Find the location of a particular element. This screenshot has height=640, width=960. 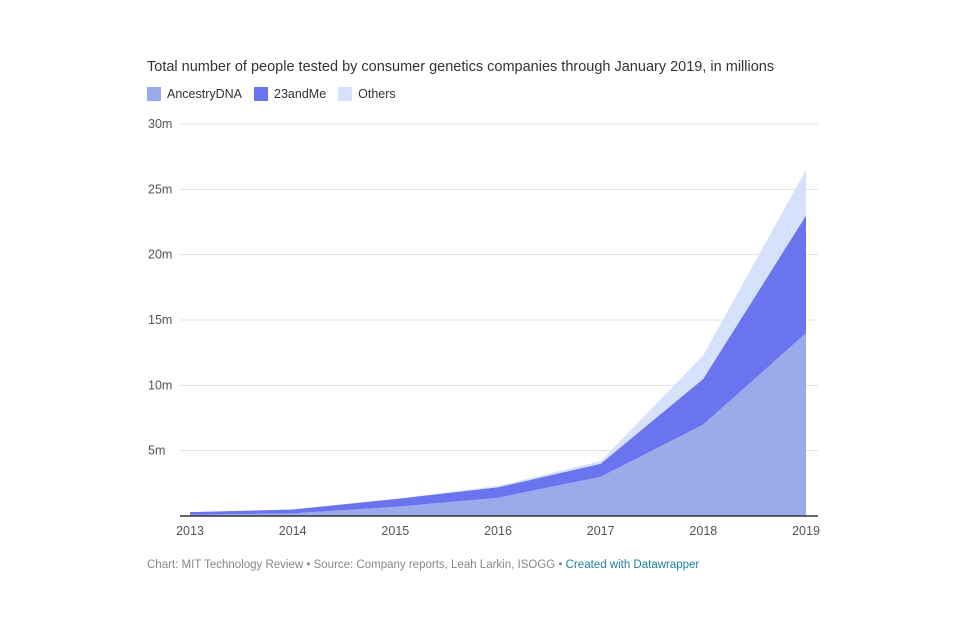

x-tick-label: 2017 is located at coordinates (601, 531).